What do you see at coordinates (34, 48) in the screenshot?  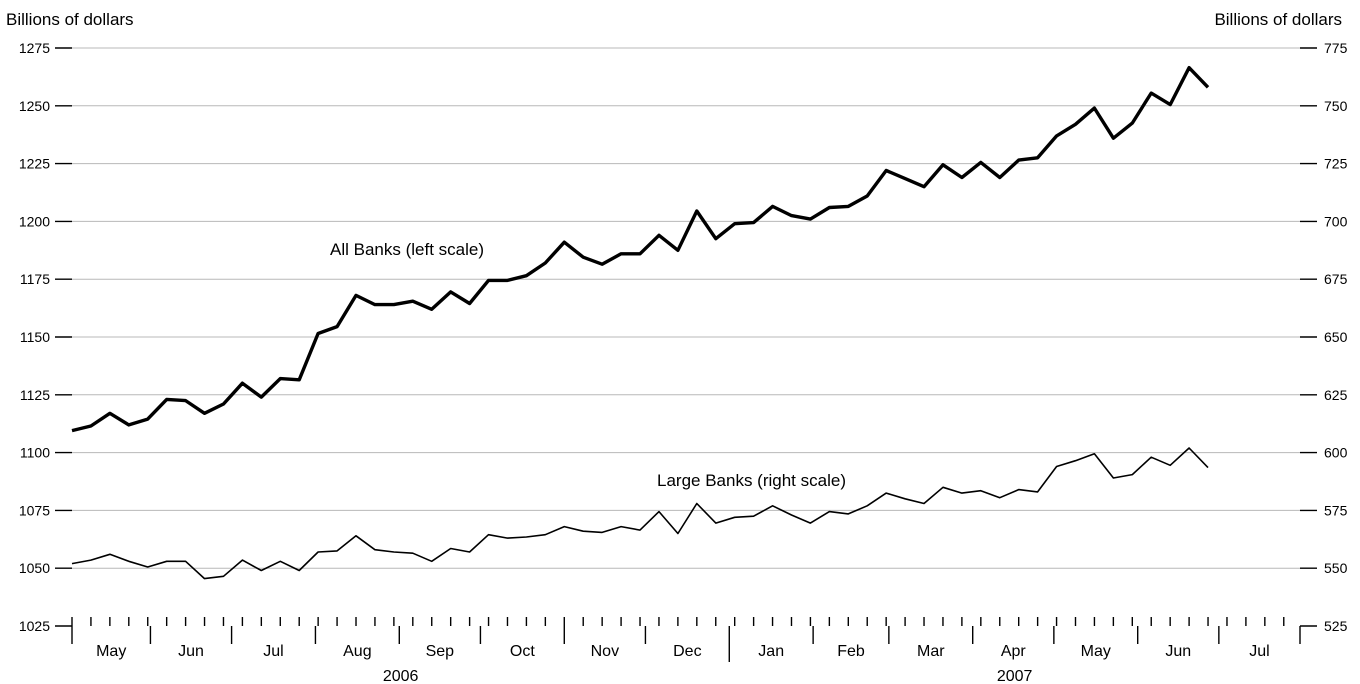 I see `y-tick-label-left: 1275` at bounding box center [34, 48].